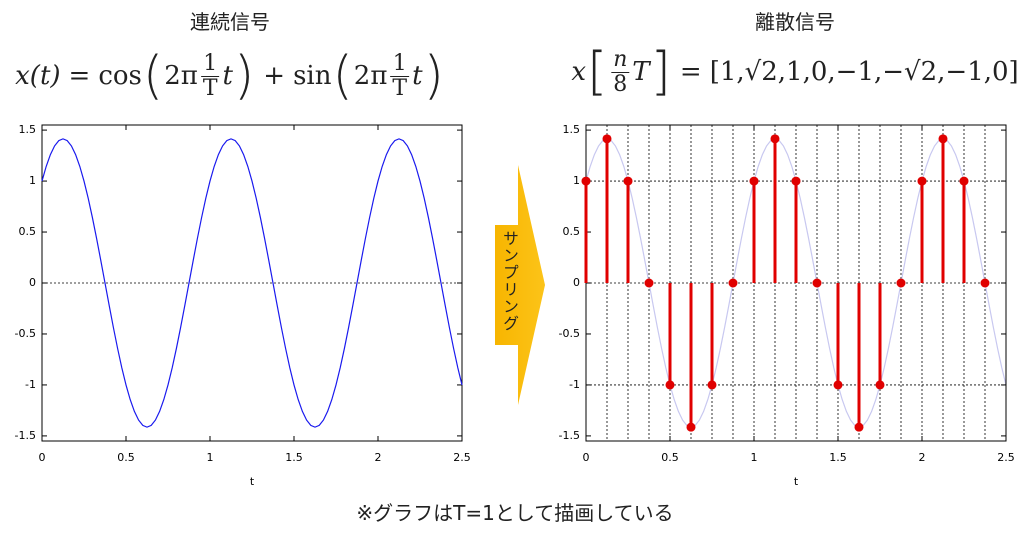 The image size is (1031, 533). I want to click on num: n, so click(620, 60).